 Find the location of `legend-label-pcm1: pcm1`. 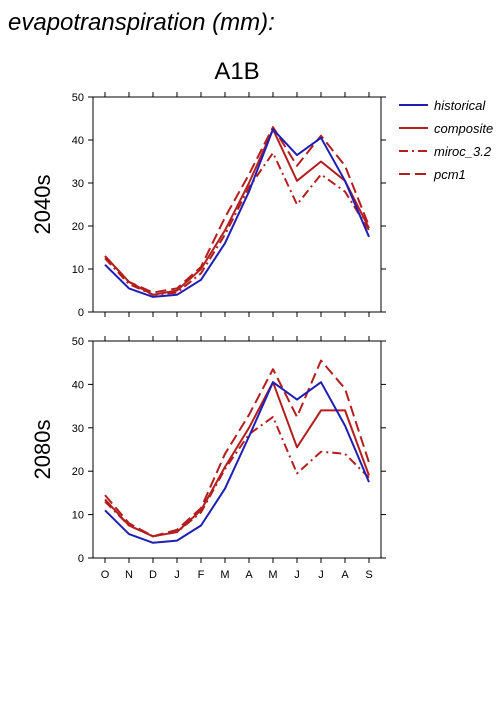

legend-label-pcm1: pcm1 is located at coordinates (449, 174).